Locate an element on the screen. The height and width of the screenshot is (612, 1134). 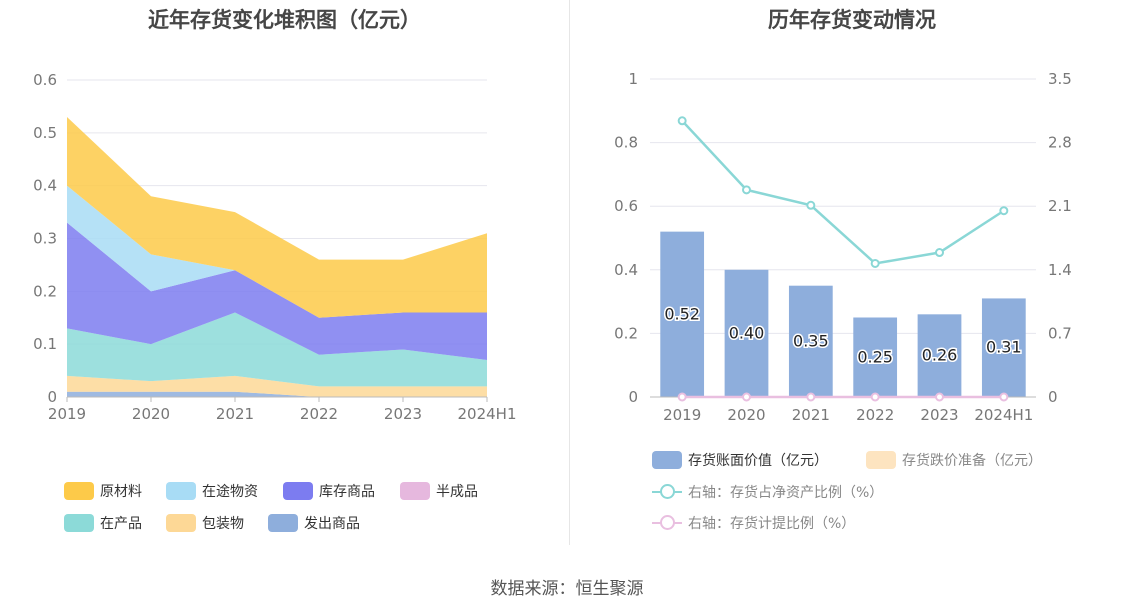
bar-value-label: 0.26 is located at coordinates (940, 355).